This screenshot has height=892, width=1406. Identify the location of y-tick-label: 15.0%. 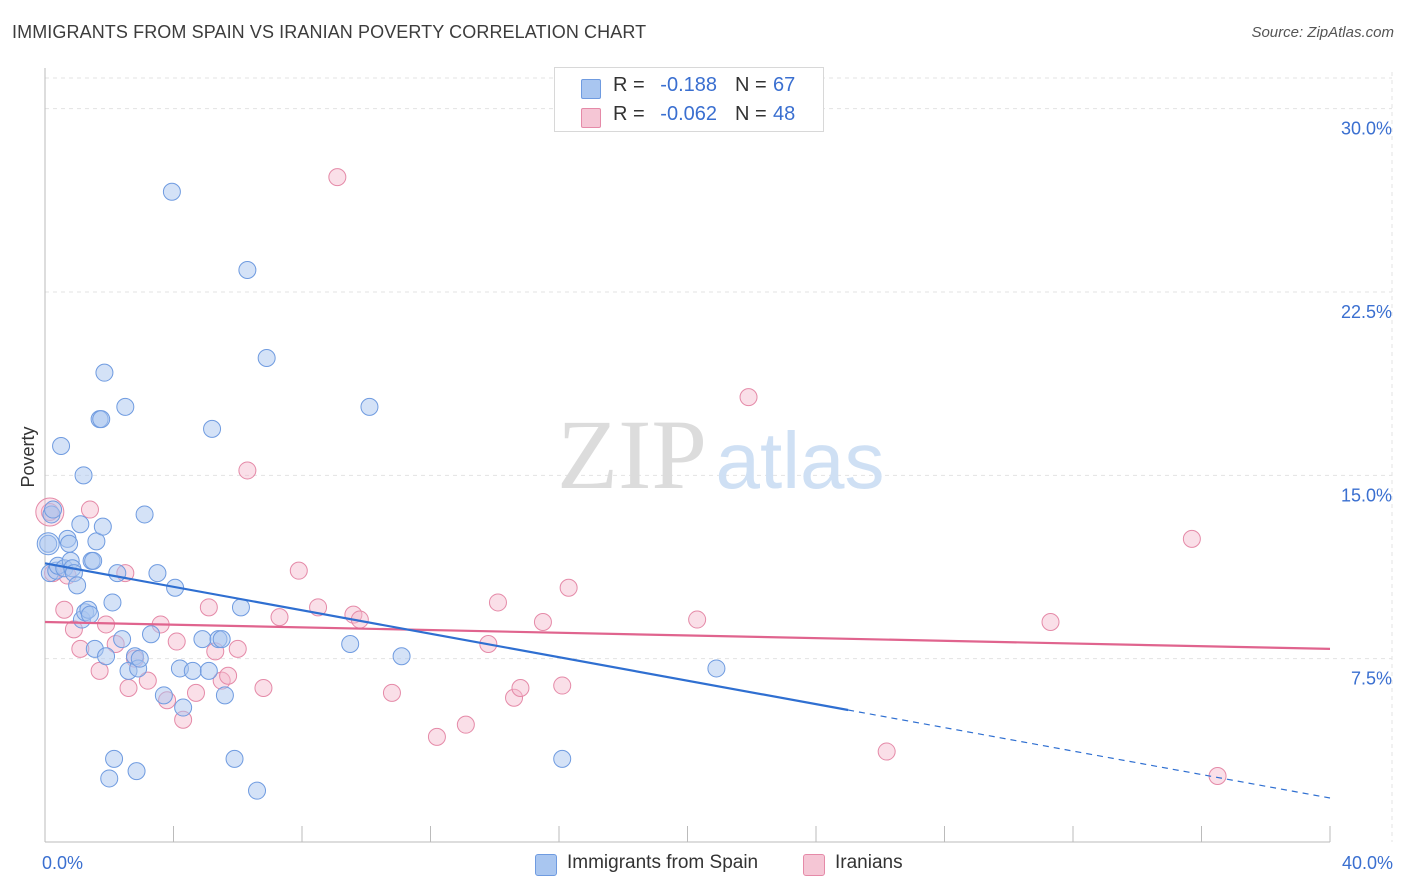
(1366, 495).